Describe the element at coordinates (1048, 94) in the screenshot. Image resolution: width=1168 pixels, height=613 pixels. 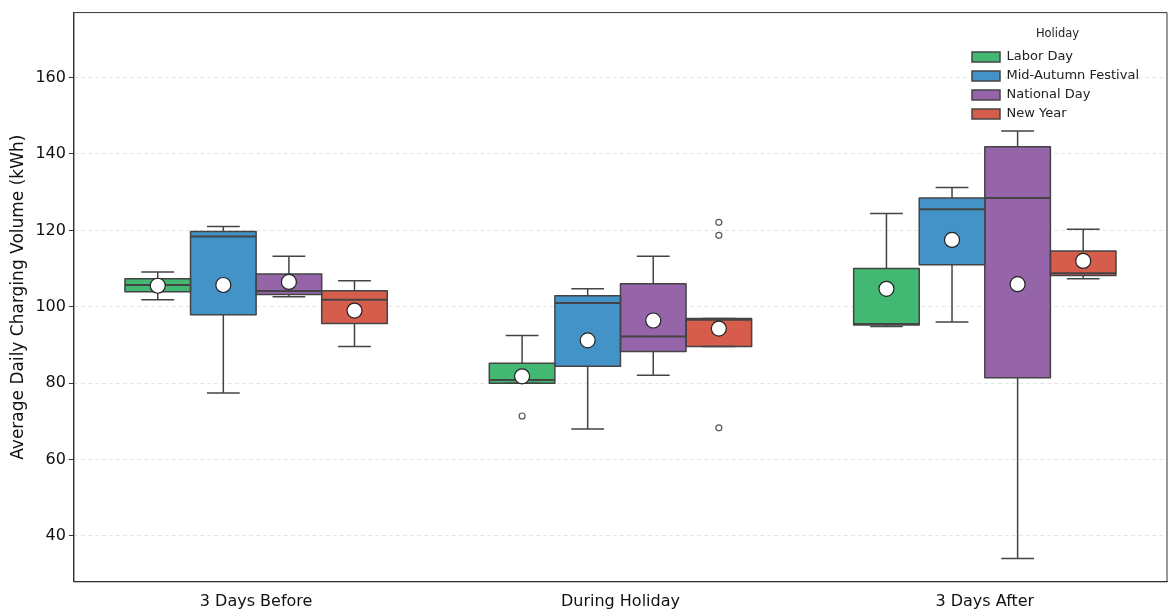
I see `legend-label: National Day` at that location.